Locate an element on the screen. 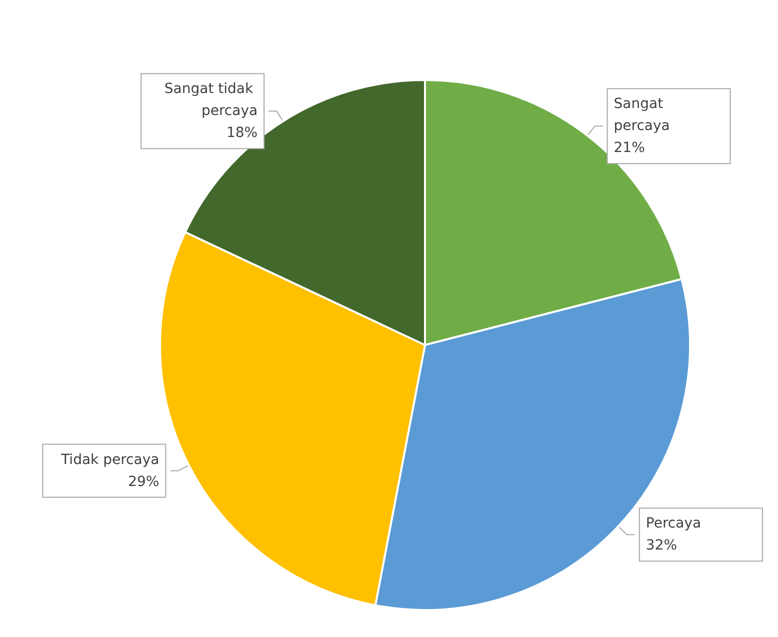 The height and width of the screenshot is (637, 778). slice-label: Sangat percaya is located at coordinates (642, 115).